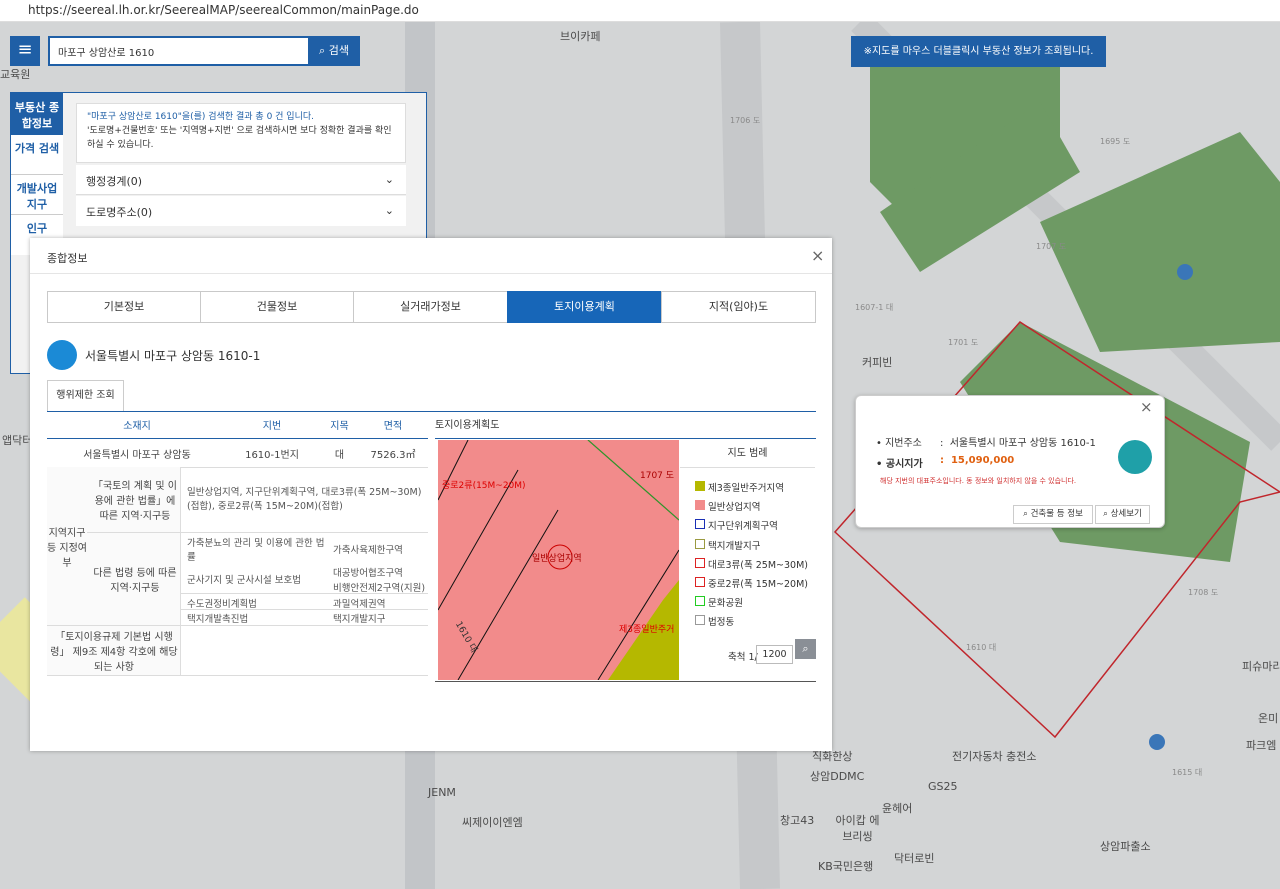 The height and width of the screenshot is (889, 1280). What do you see at coordinates (37, 114) in the screenshot?
I see `side-tab: 부동산 종합정보` at bounding box center [37, 114].